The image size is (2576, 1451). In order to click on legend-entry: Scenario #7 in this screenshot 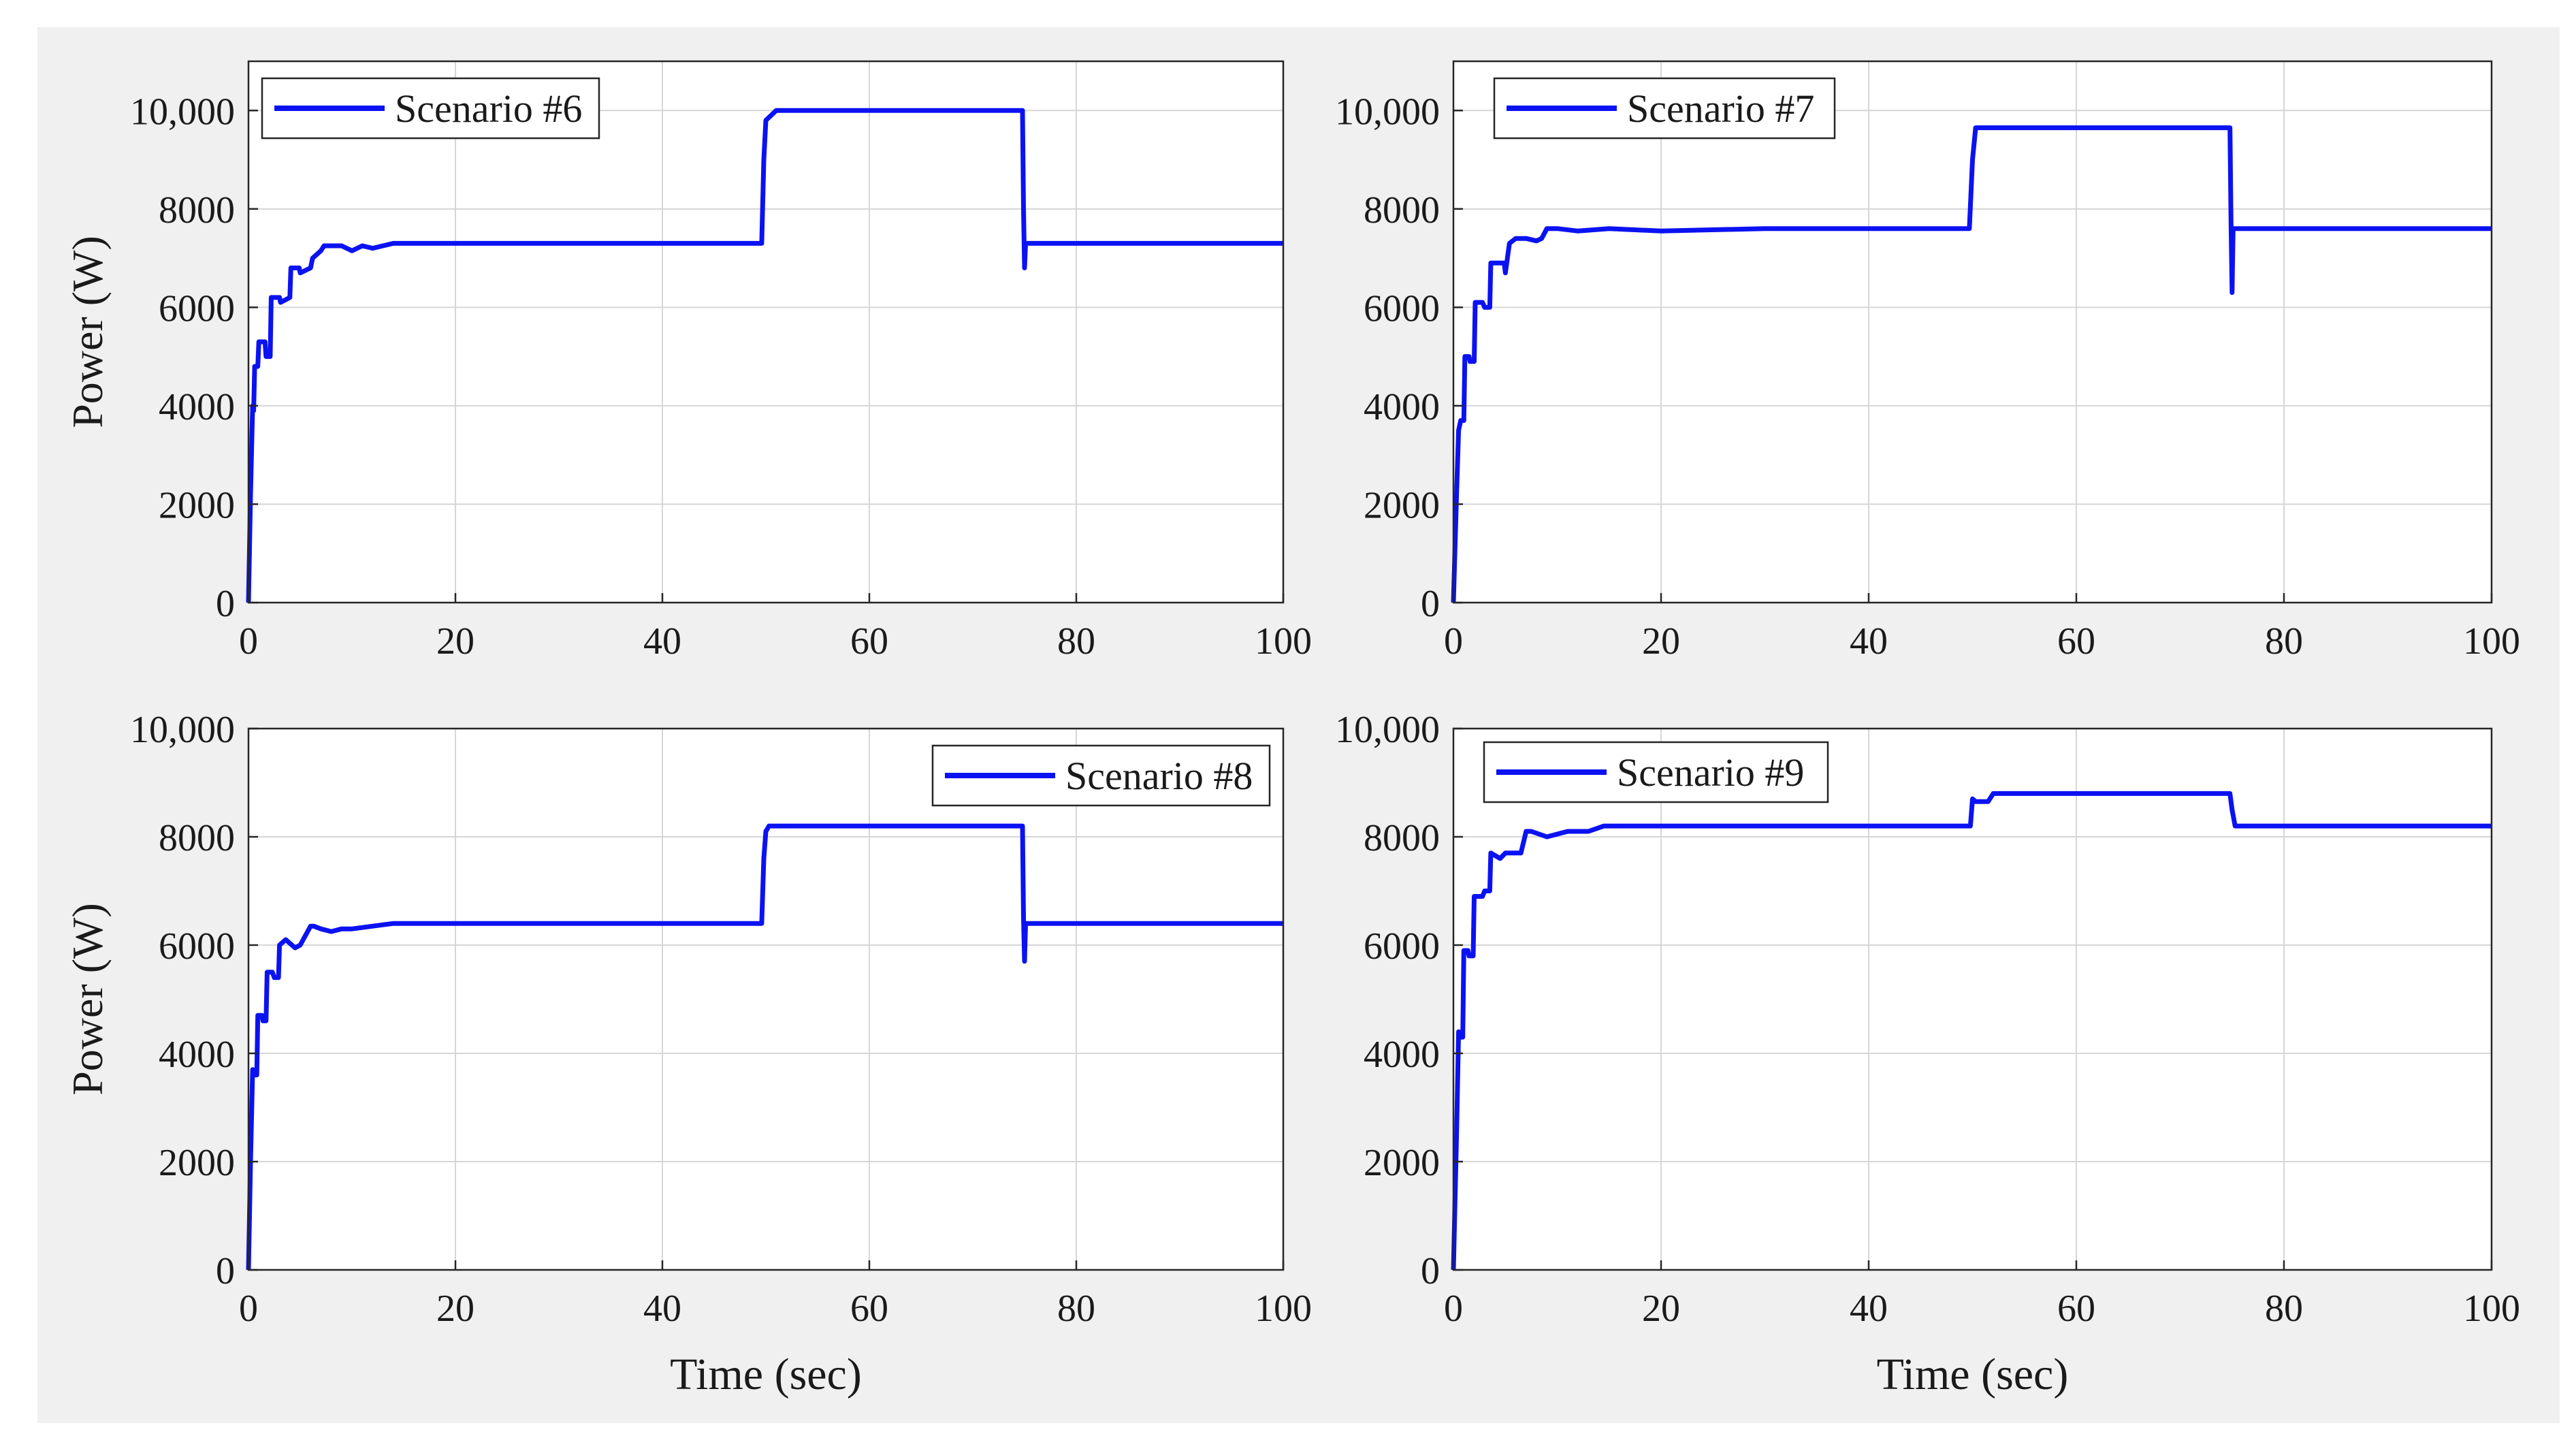, I will do `click(1721, 108)`.